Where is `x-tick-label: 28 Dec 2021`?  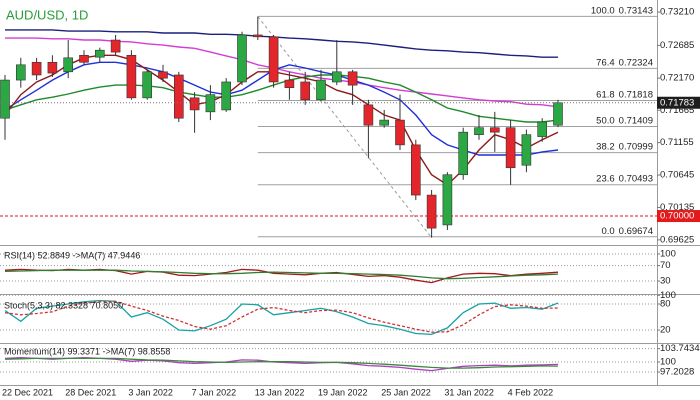 x-tick-label: 28 Dec 2021 is located at coordinates (90, 392).